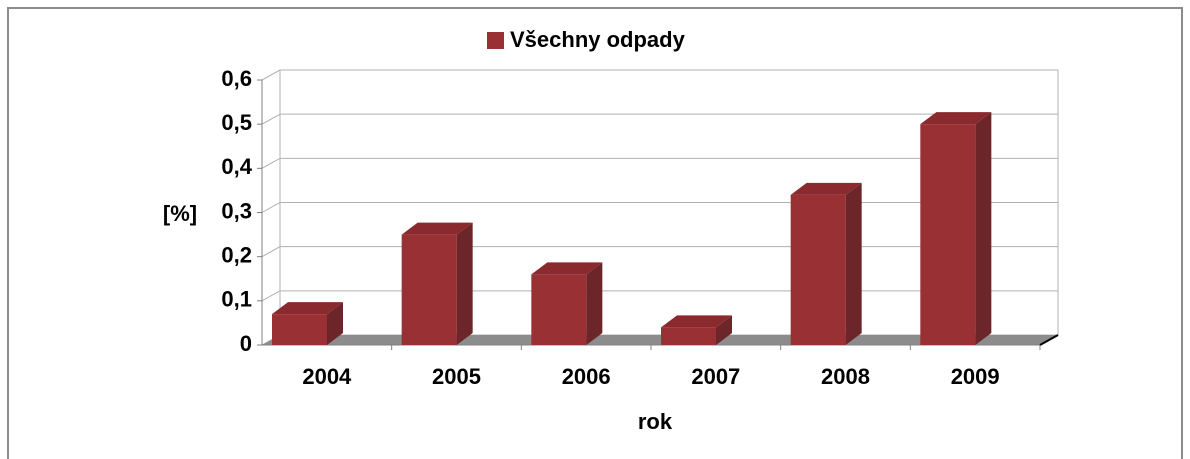 The width and height of the screenshot is (1190, 459). What do you see at coordinates (456, 376) in the screenshot?
I see `x-tick-label: 2005` at bounding box center [456, 376].